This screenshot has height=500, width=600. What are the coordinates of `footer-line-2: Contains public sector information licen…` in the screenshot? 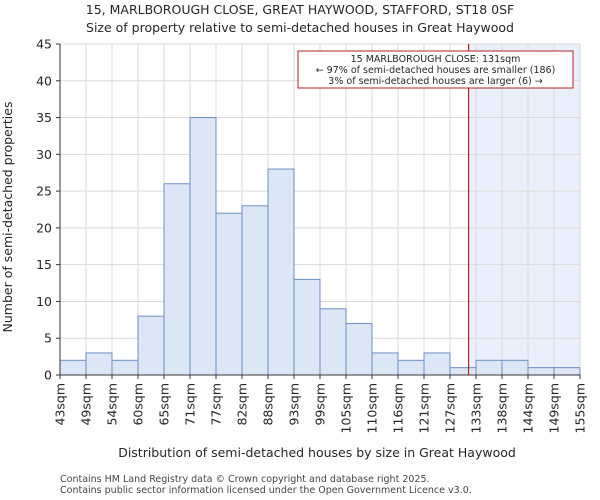 It's located at (266, 490).